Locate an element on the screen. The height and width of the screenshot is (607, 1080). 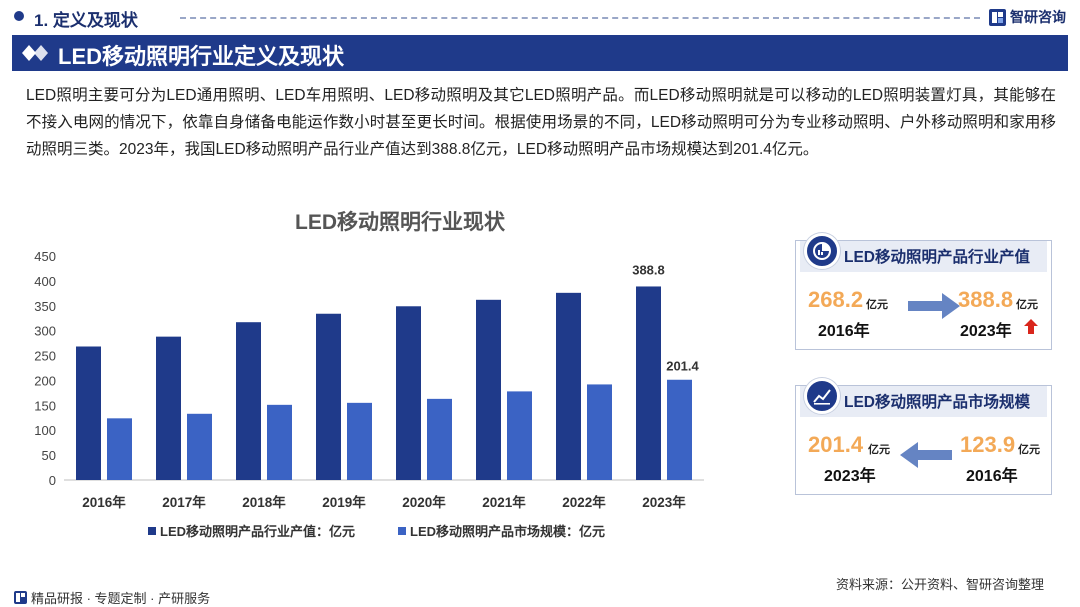
pie-chart-icon is located at coordinates (822, 251).